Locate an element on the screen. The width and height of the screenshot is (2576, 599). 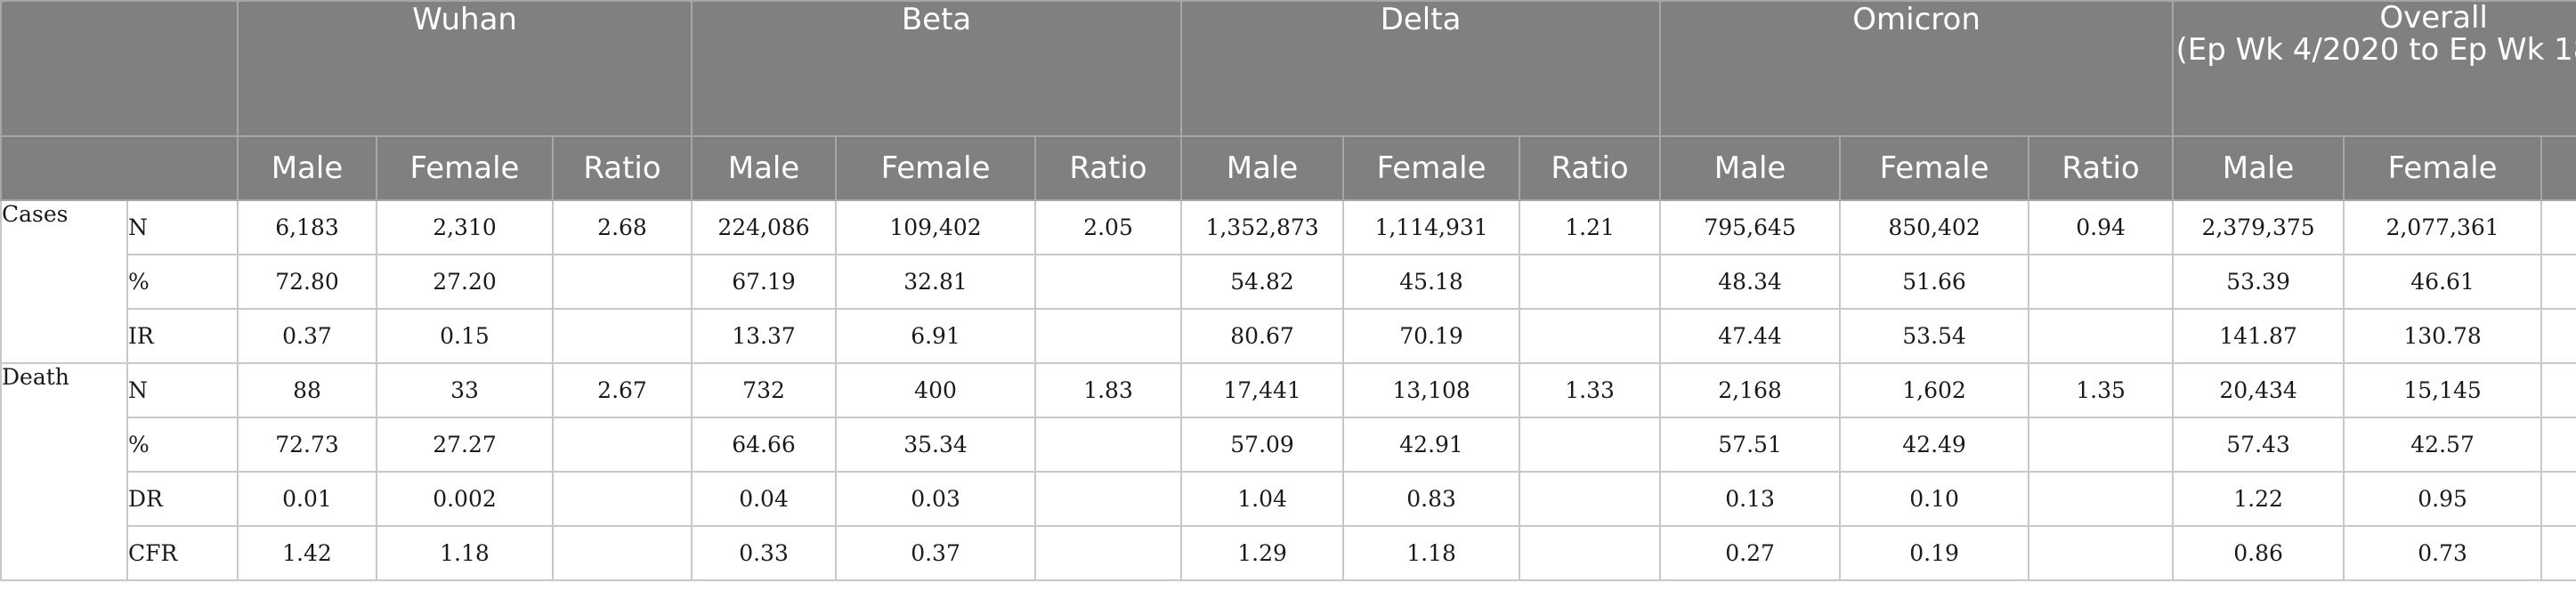
table-cell: 1.35 is located at coordinates (2558, 390).